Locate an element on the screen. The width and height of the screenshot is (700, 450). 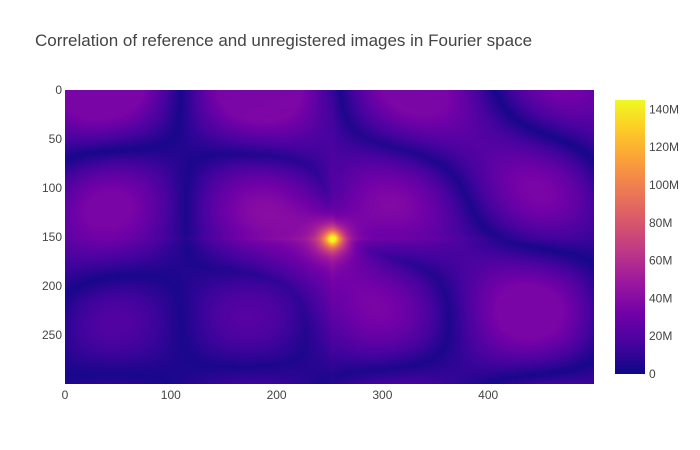
colorbar-tick-label: 20M is located at coordinates (660, 336).